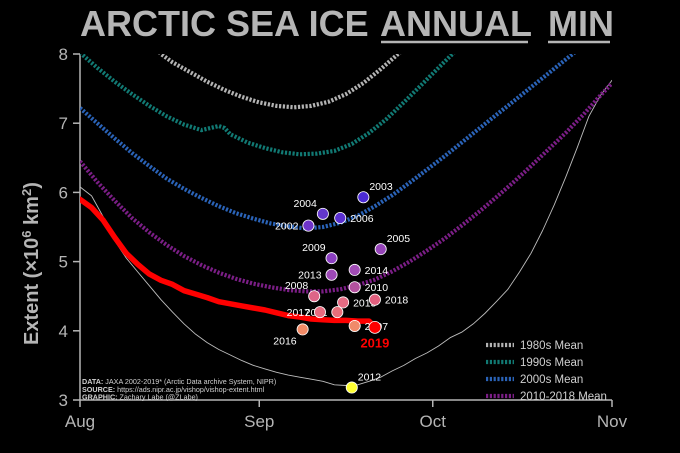  Describe the element at coordinates (259, 421) in the screenshot. I see `x-tick-label: Sep` at that location.